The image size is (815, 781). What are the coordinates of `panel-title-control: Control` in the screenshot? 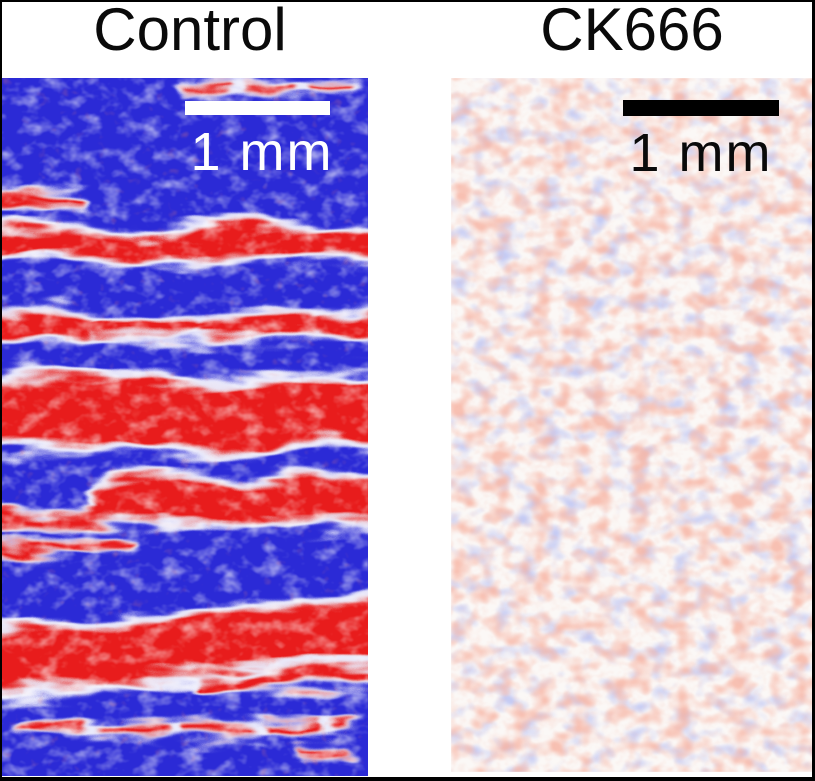 It's located at (190, 31).